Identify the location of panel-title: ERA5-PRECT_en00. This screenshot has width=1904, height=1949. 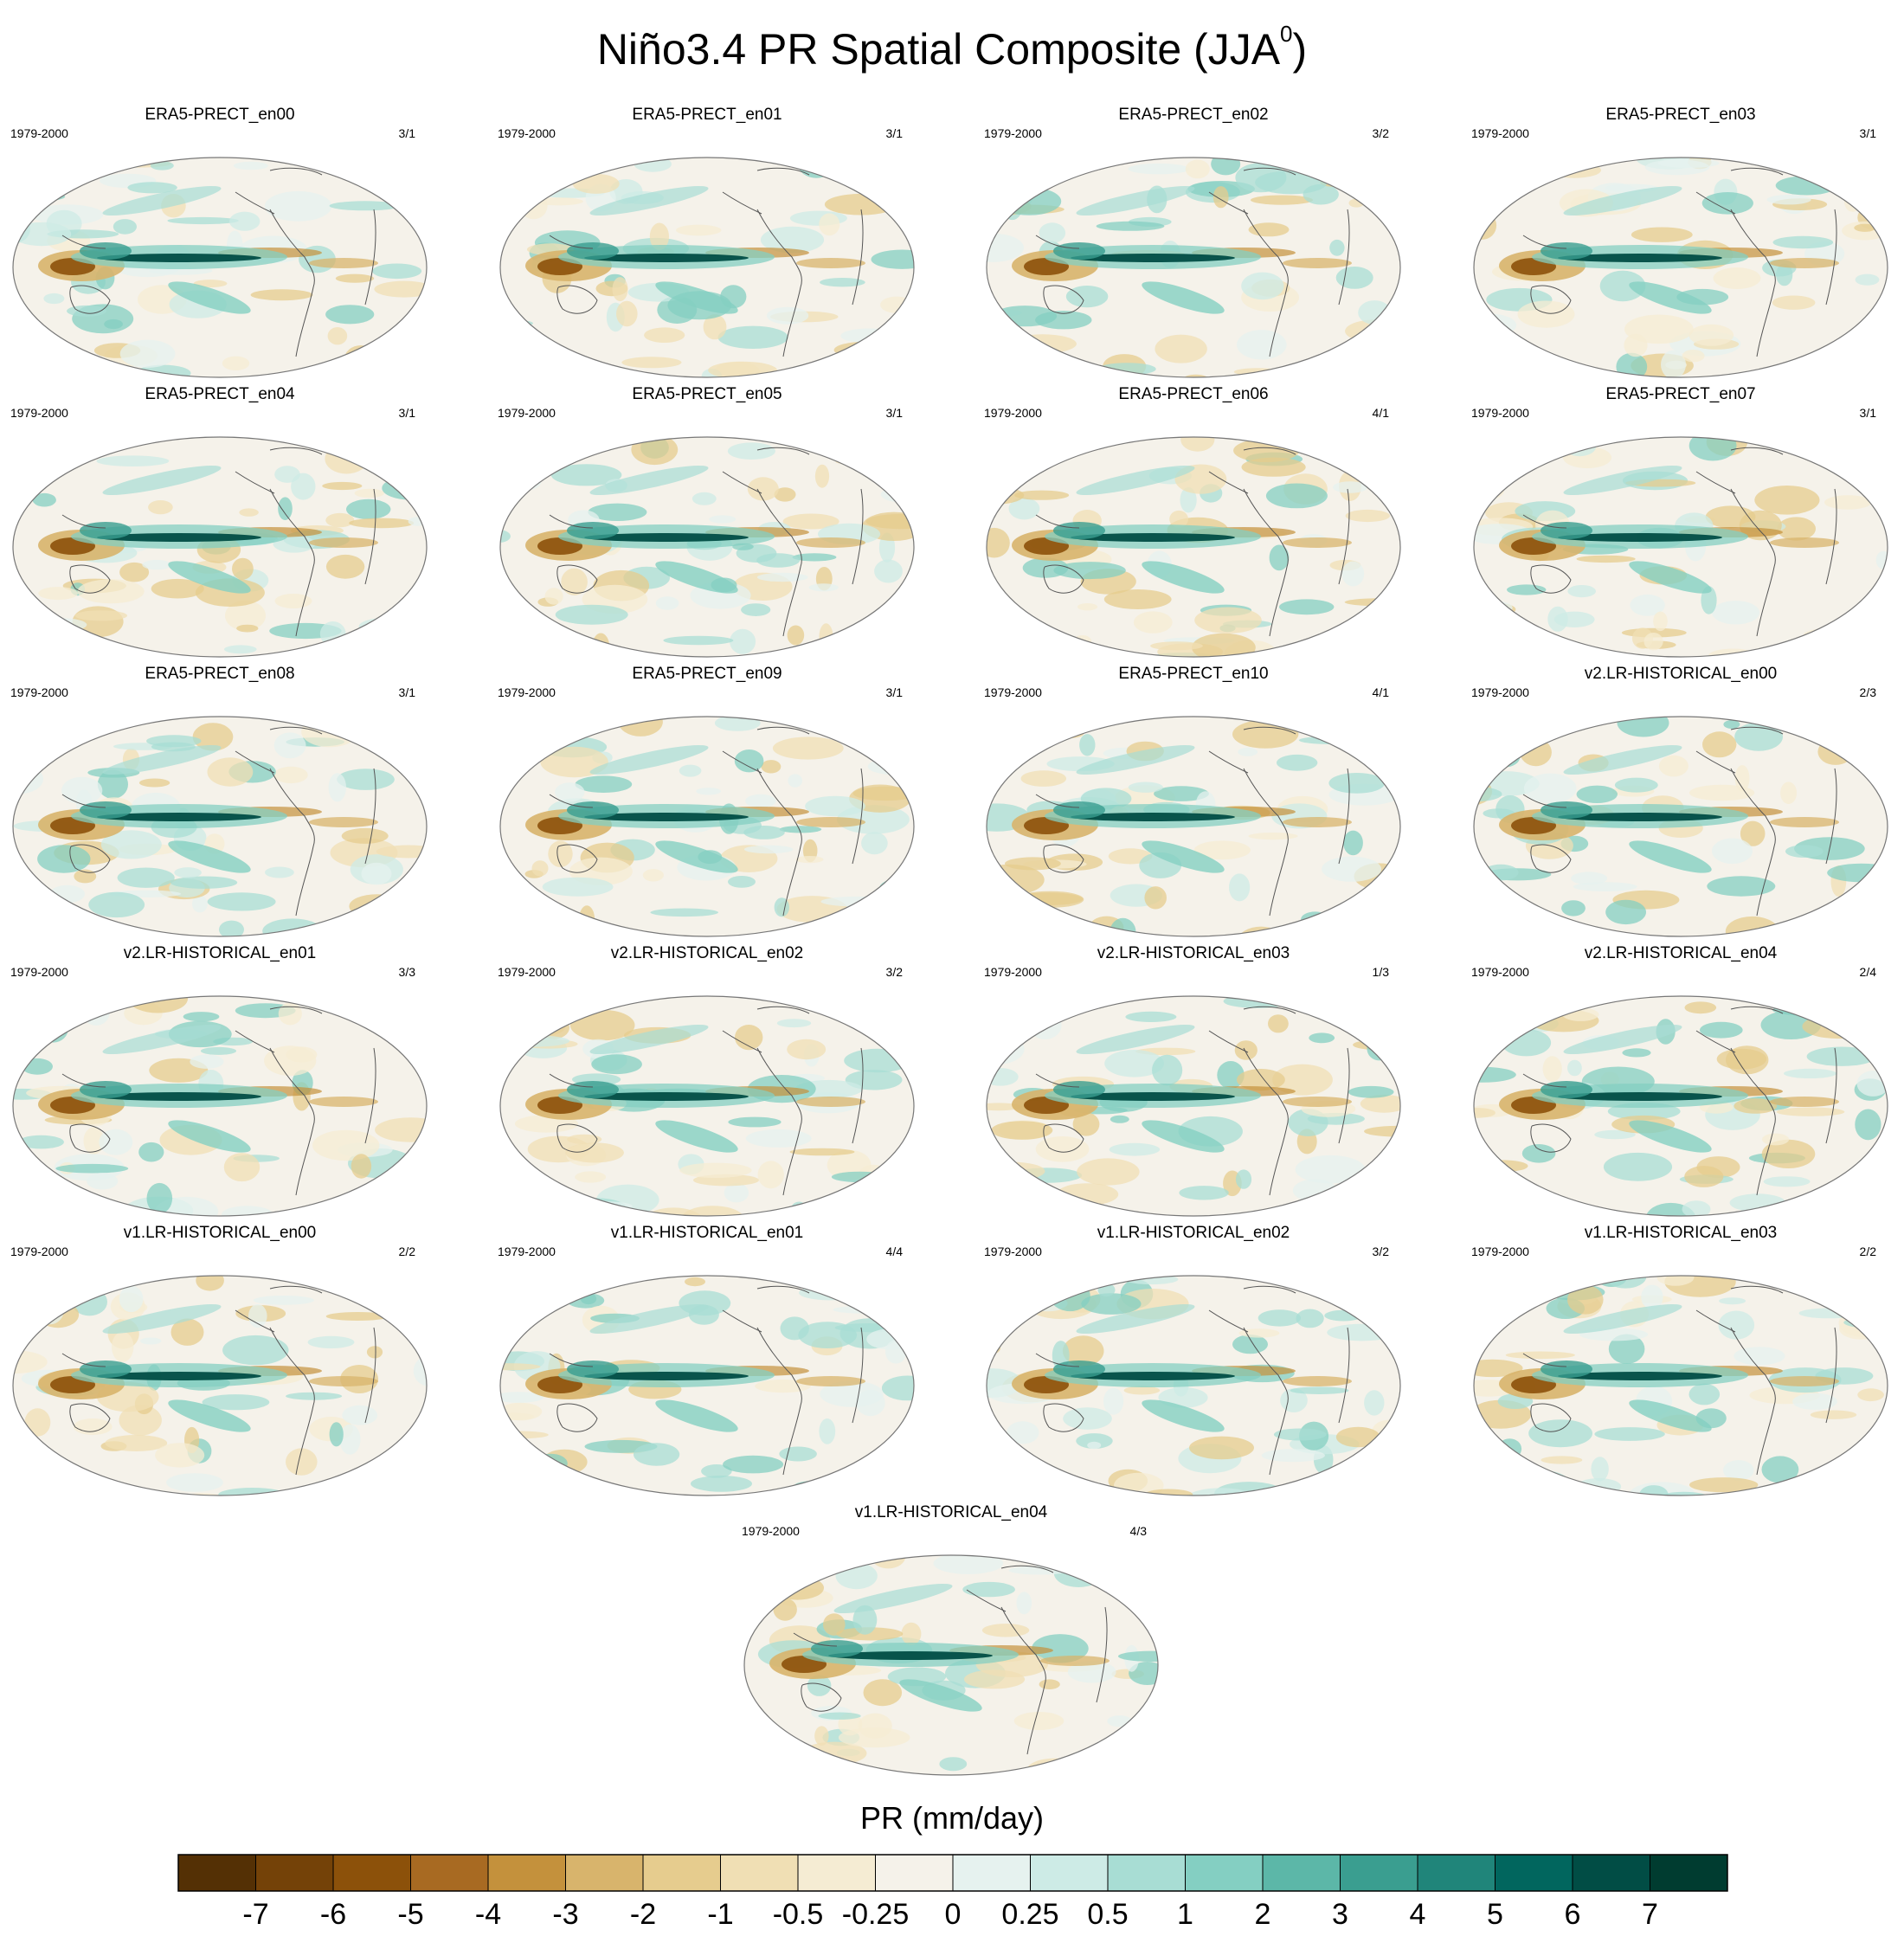
(220, 115).